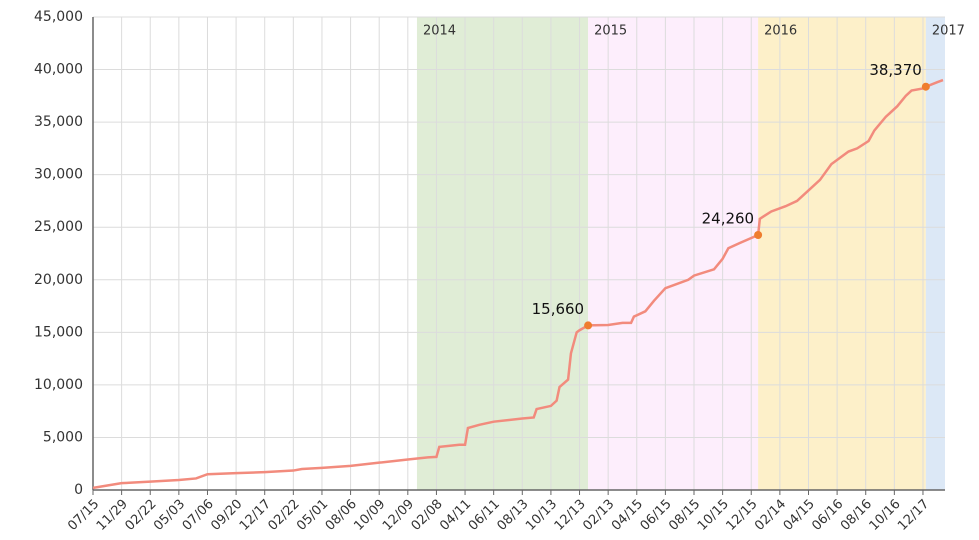  I want to click on x-tick-label: 06/15, so click(656, 515).